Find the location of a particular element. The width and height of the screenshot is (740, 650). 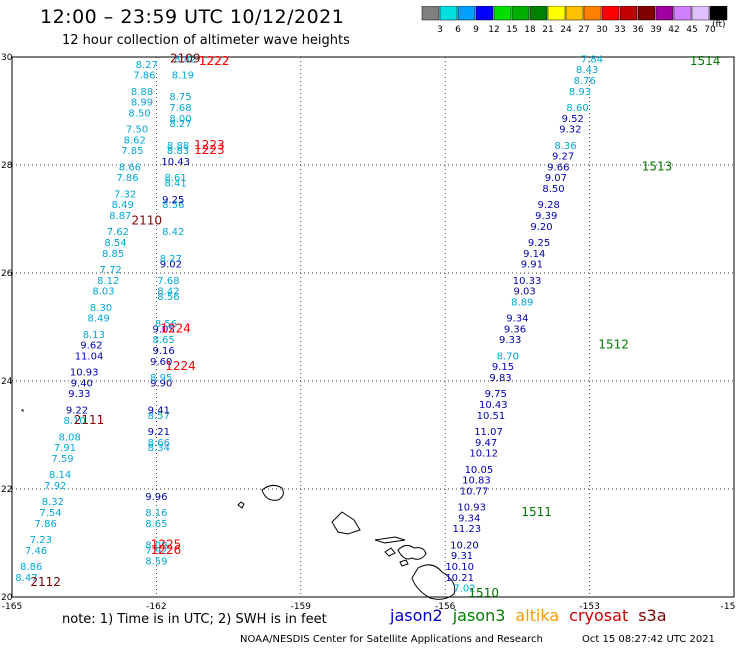

wave-height-value: 9.75 is located at coordinates (496, 394).